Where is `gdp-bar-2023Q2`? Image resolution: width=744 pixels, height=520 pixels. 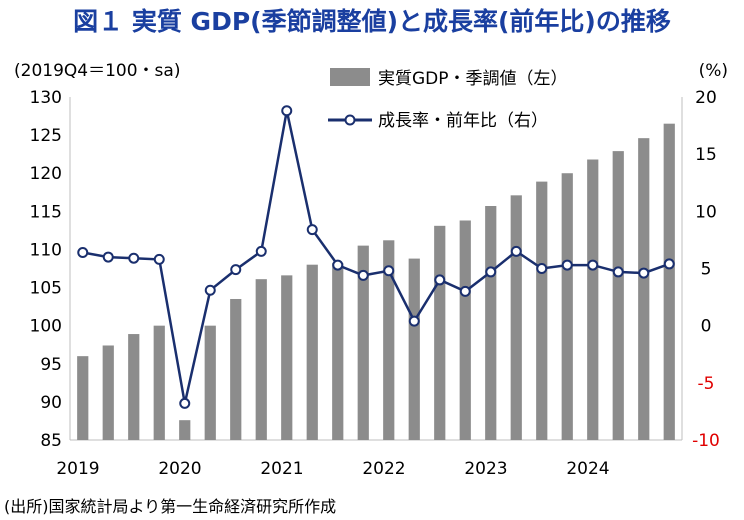 gdp-bar-2023Q2 is located at coordinates (516, 317).